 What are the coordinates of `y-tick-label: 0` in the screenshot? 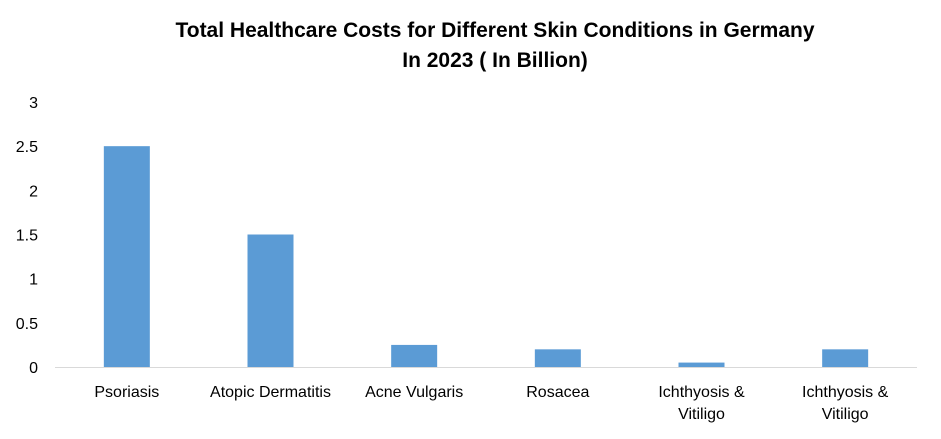 It's located at (33, 368).